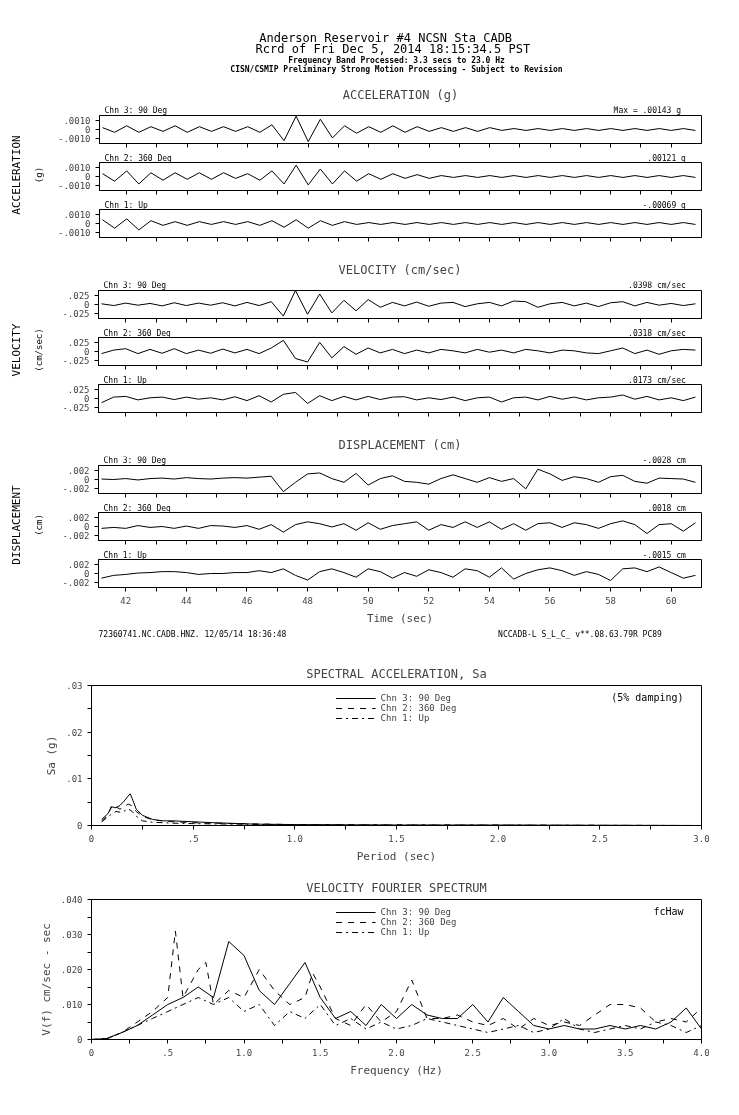 The image size is (739, 1115). Describe the element at coordinates (396, 838) in the screenshot. I see `x-tick-label: 1.5` at that location.